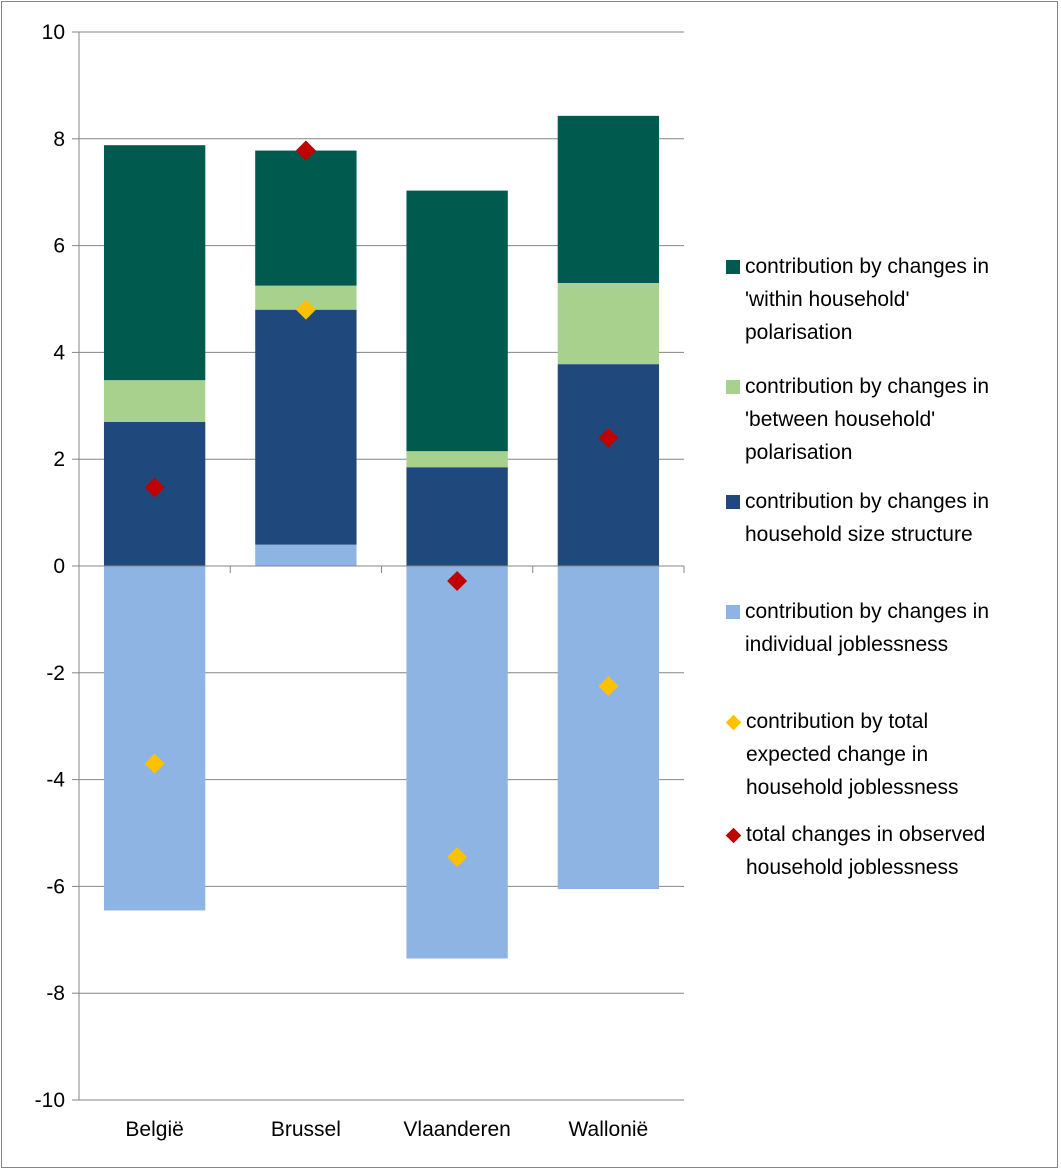  Describe the element at coordinates (733, 502) in the screenshot. I see `legend-swatch-household-size` at that location.